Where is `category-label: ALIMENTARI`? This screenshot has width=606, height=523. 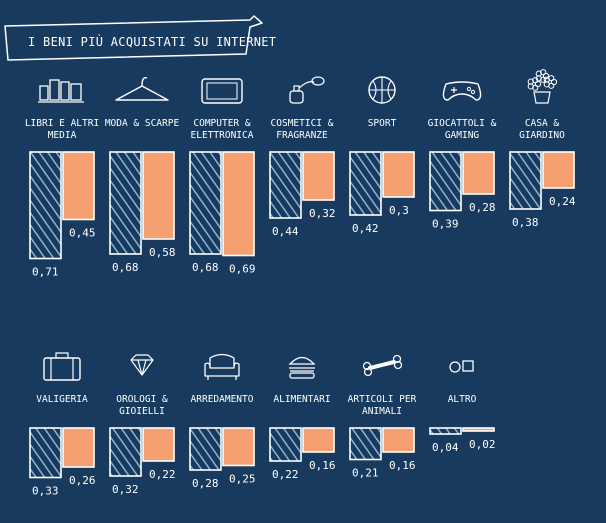 category-label: ALIMENTARI is located at coordinates (301, 399).